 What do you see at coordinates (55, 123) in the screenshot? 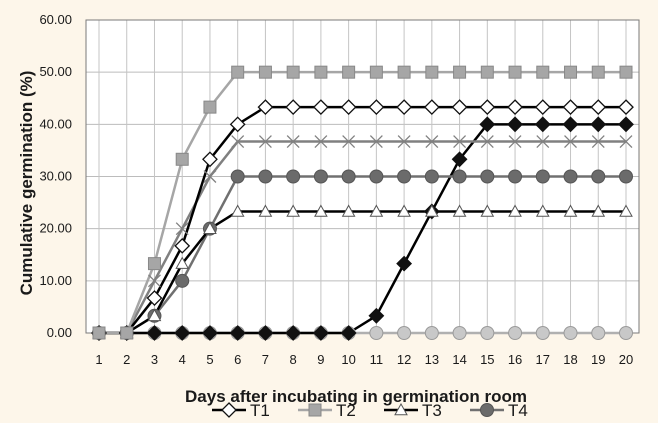
I see `y-tick-label: 40.00` at bounding box center [55, 123].